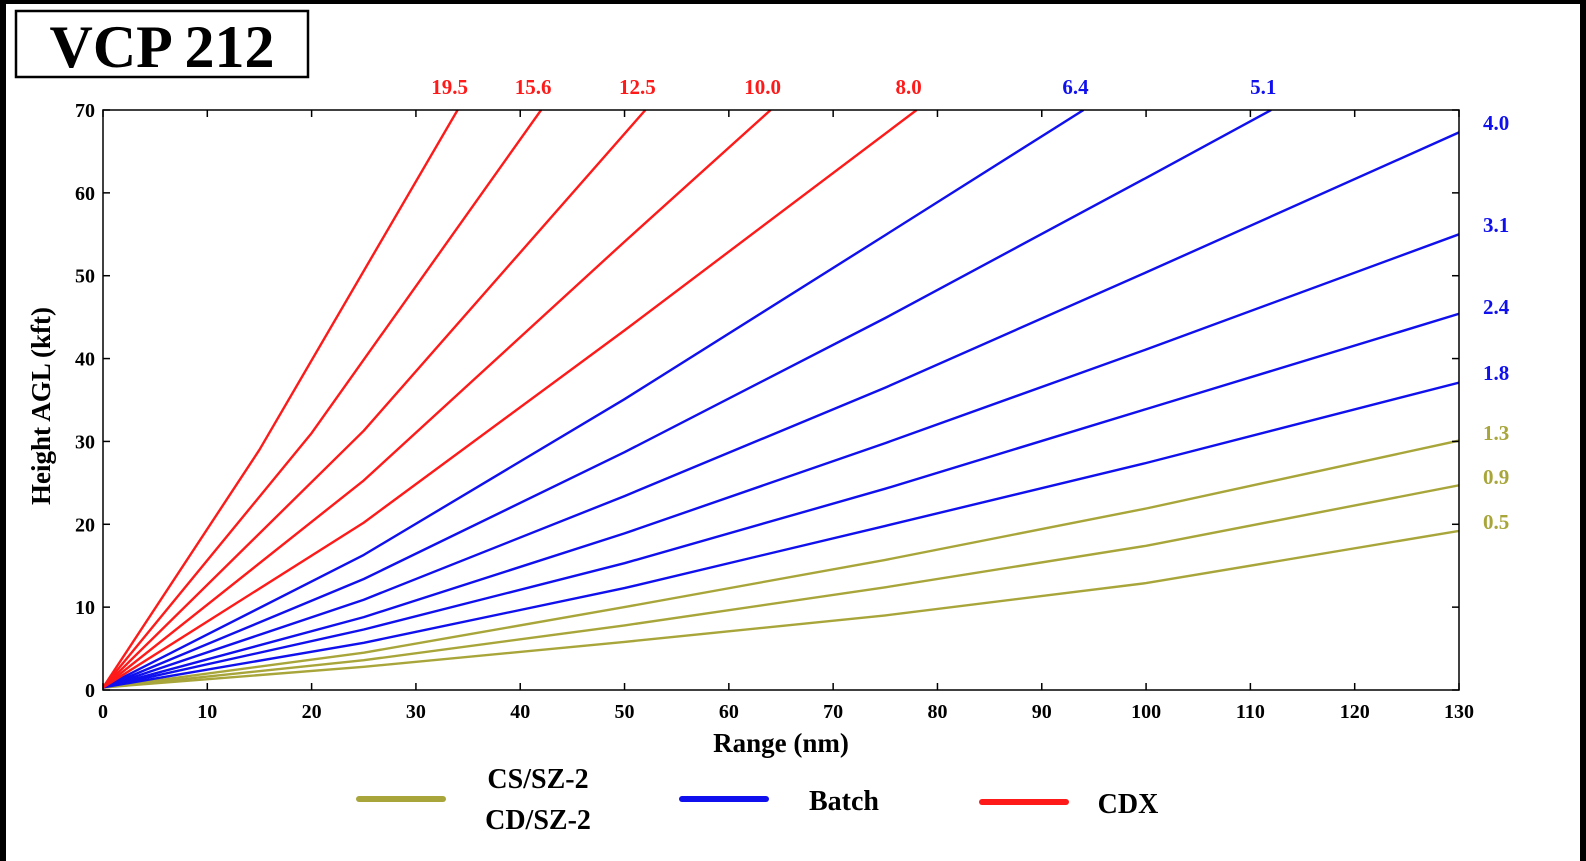 The image size is (1586, 861). Describe the element at coordinates (312, 712) in the screenshot. I see `x-tick-label: 20` at that location.